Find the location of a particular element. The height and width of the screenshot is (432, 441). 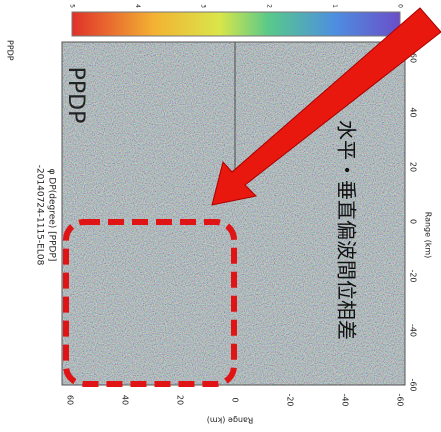

variable-label: φ DP(degree) [PPDP] is located at coordinates (52, 215).